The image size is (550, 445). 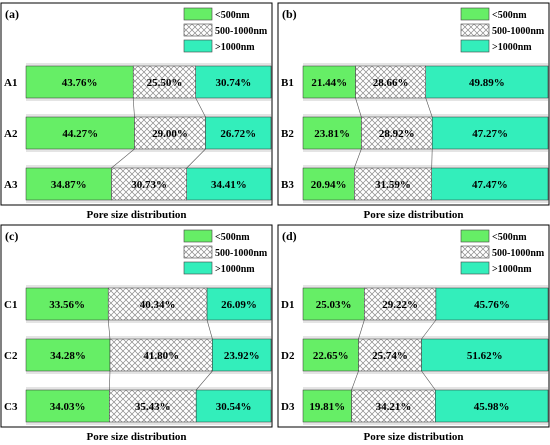 I want to click on data-label-mid: 28.92%, so click(x=397, y=134).